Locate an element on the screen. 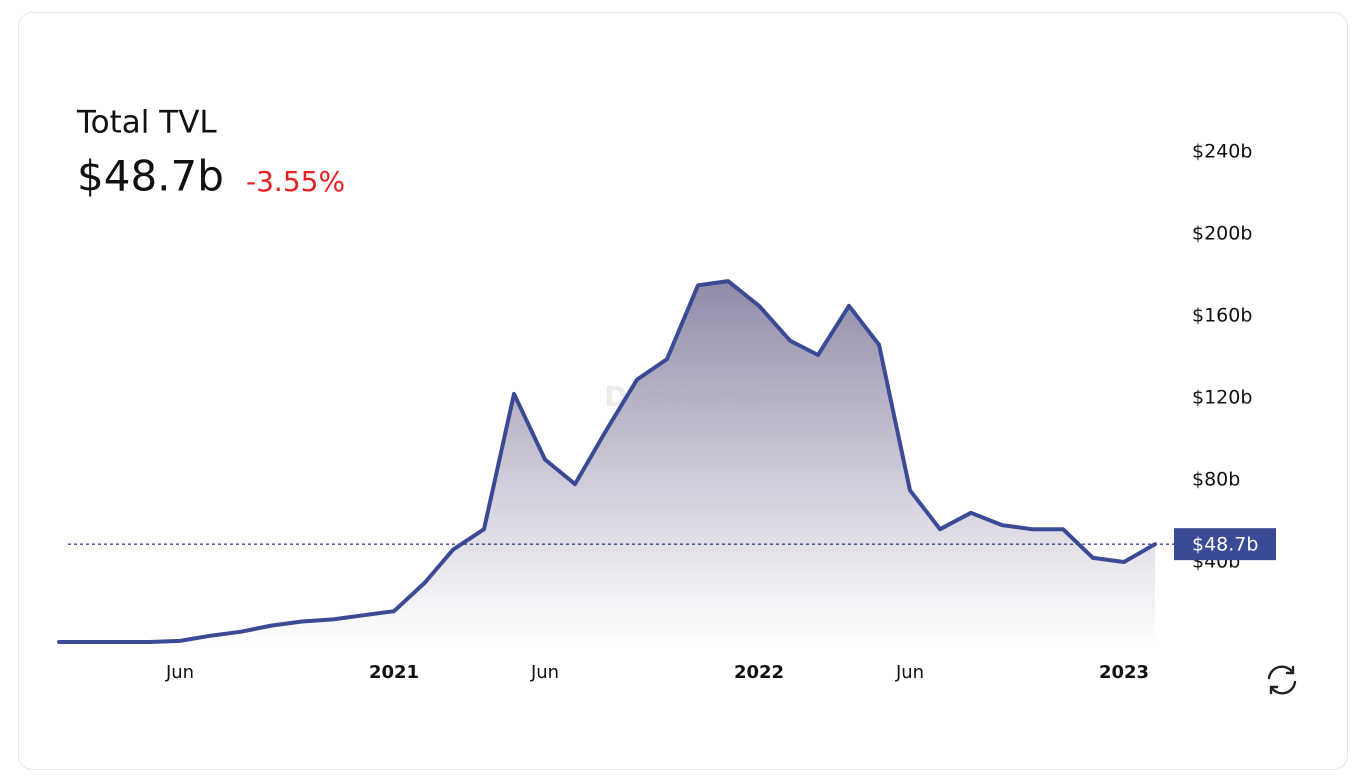 The image size is (1366, 782). chart-title: Total TVL is located at coordinates (146, 123).